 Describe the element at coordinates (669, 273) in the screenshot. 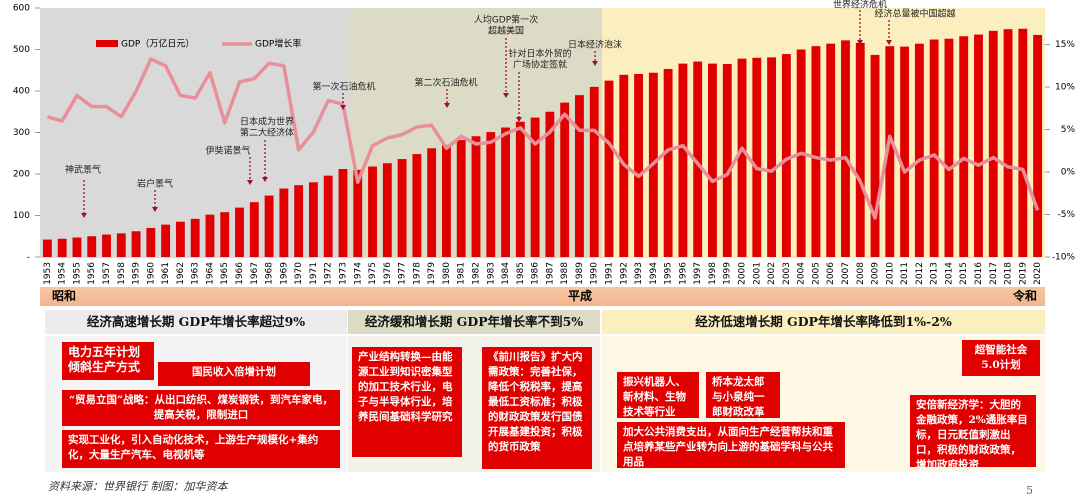

I see `x-tick-label: 1995` at that location.